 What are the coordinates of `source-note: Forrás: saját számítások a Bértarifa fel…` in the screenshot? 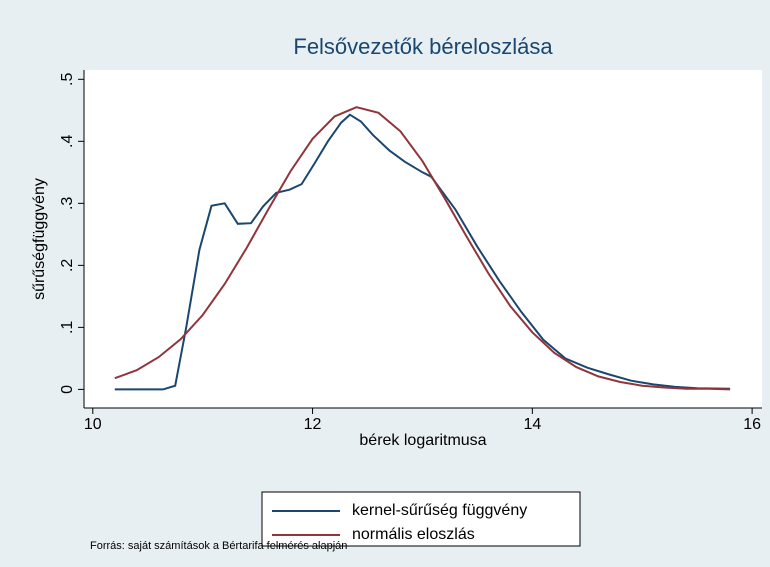 It's located at (218, 546).